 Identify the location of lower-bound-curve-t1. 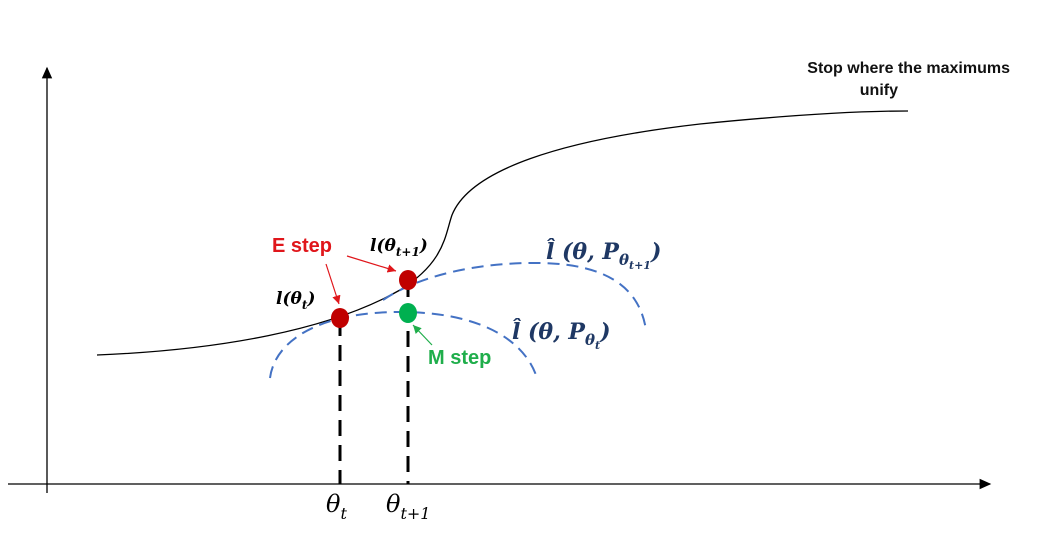
(514, 296).